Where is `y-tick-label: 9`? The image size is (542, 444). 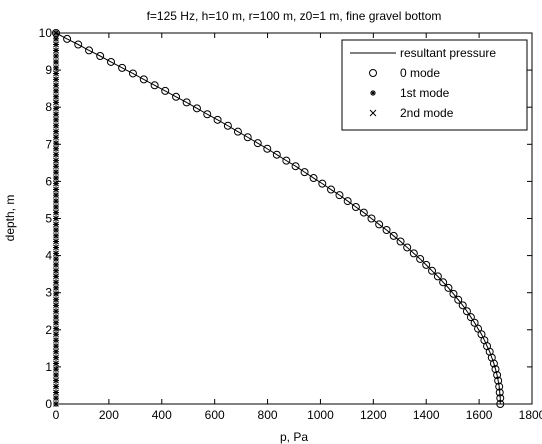
y-tick-label: 9 is located at coordinates (48, 70).